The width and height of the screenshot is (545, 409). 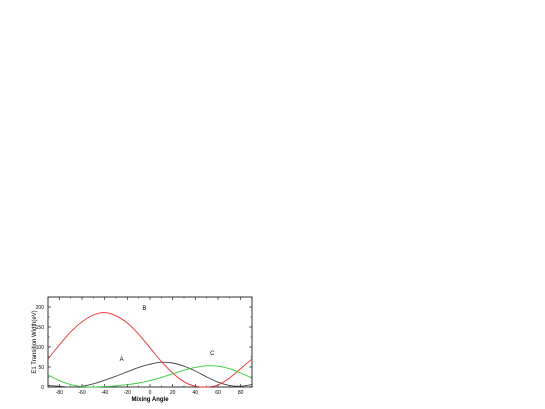 I want to click on y-axis-title: E1 Transition Width(eV), so click(x=35, y=341).